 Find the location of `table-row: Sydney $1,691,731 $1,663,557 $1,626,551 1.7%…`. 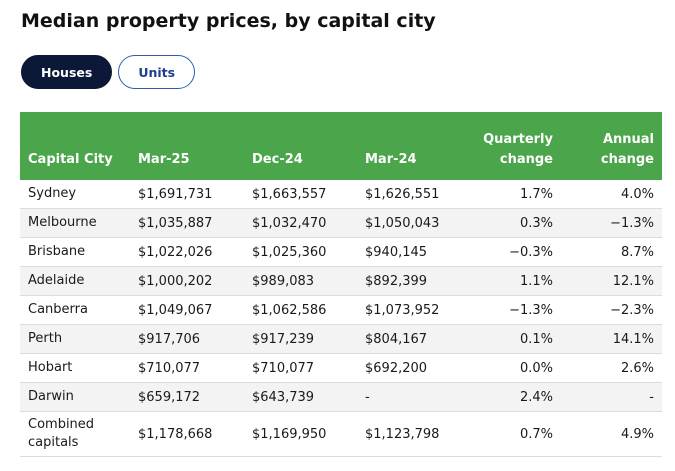

table-row: Sydney $1,691,731 $1,663,557 $1,626,551 1.7%… is located at coordinates (341, 194).